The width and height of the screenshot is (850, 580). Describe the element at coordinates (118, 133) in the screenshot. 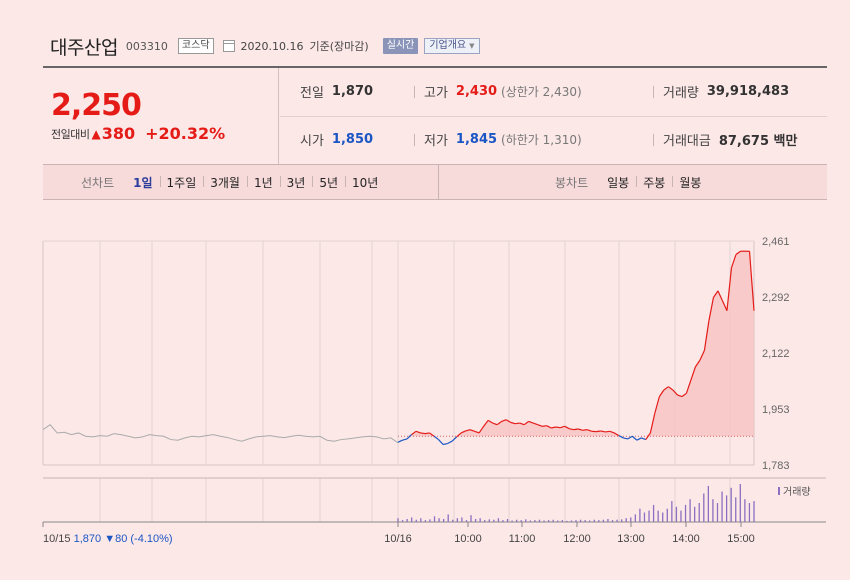

I see `change-value: 380` at that location.